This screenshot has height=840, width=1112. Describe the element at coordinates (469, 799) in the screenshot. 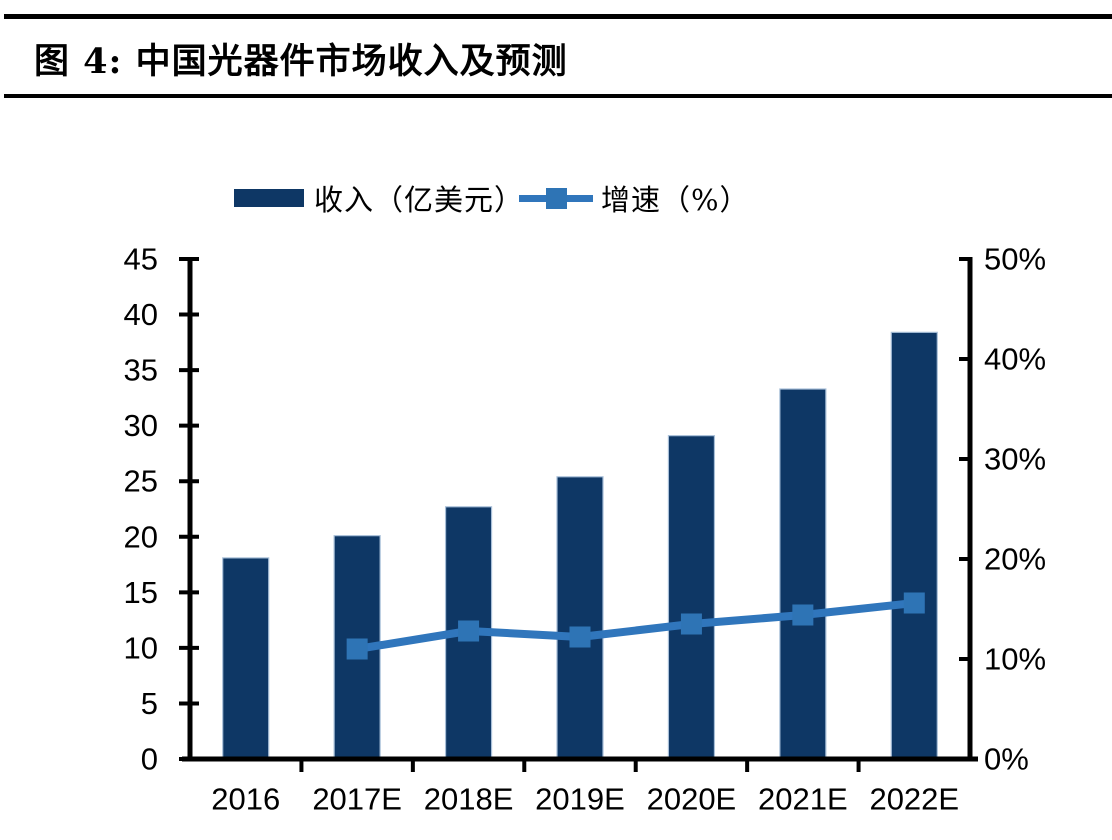

I see `x-label-2018E: 2018E` at that location.